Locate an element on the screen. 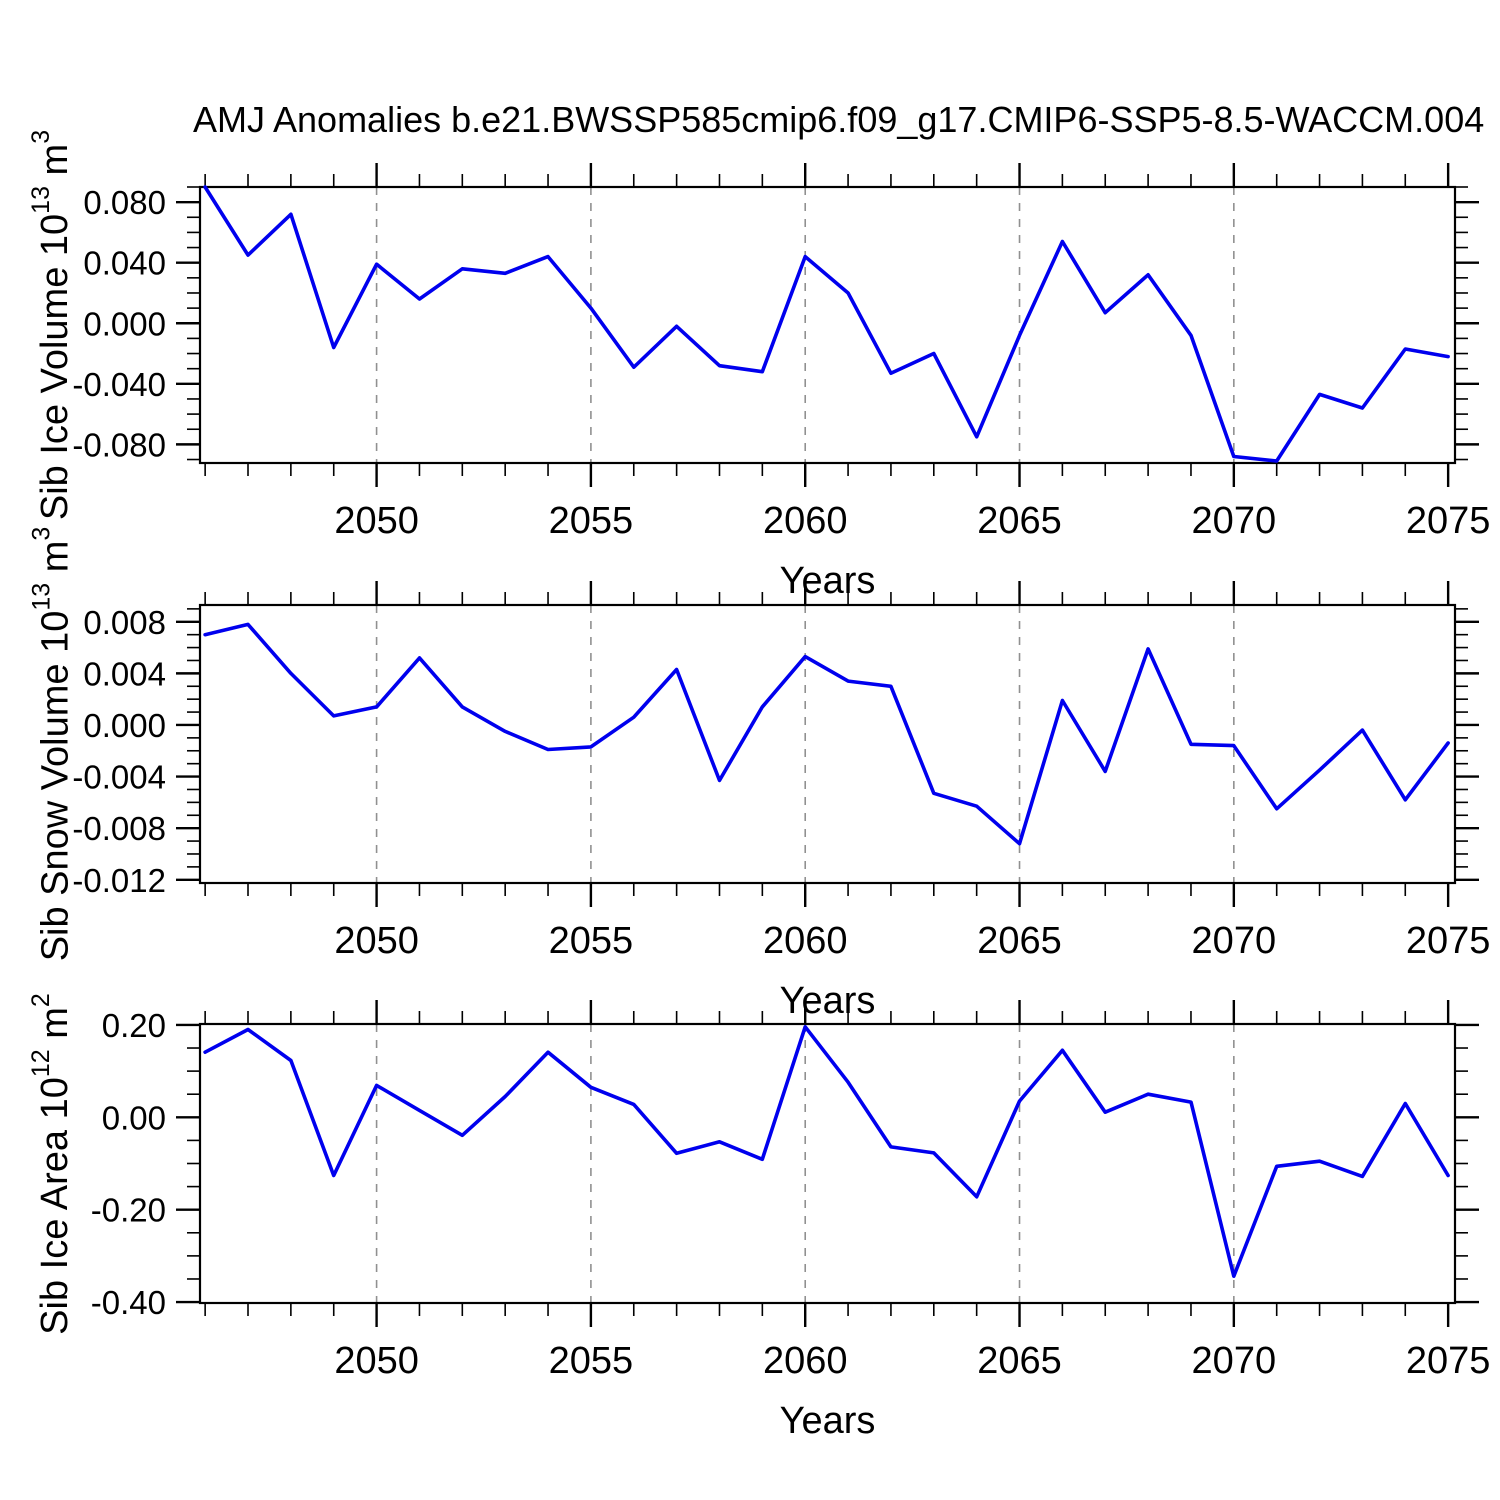  x-axis-label-ice-volume: Years is located at coordinates (827, 581).